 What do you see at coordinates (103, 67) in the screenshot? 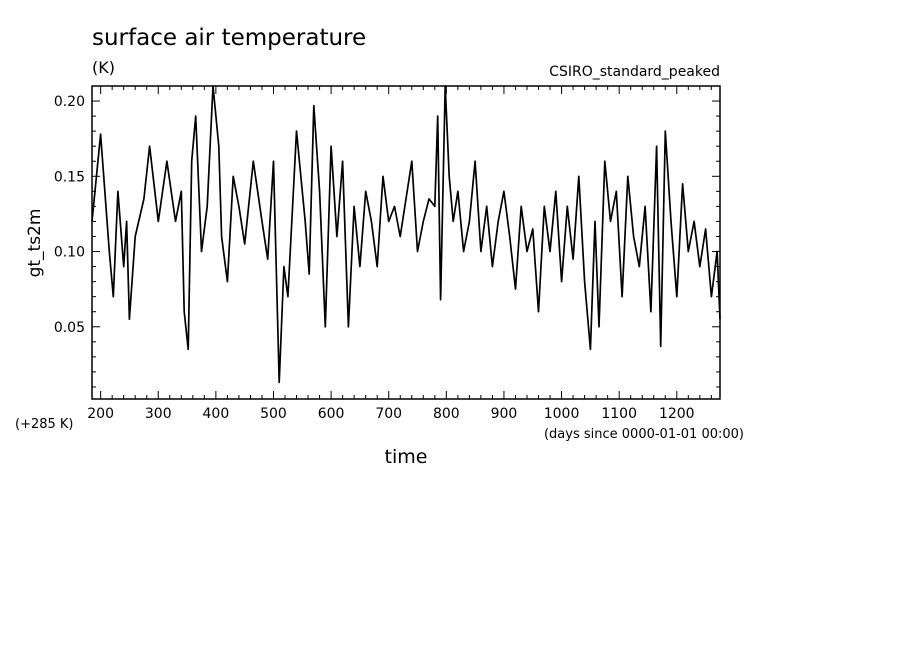
I see `units-label: (K)` at bounding box center [103, 67].